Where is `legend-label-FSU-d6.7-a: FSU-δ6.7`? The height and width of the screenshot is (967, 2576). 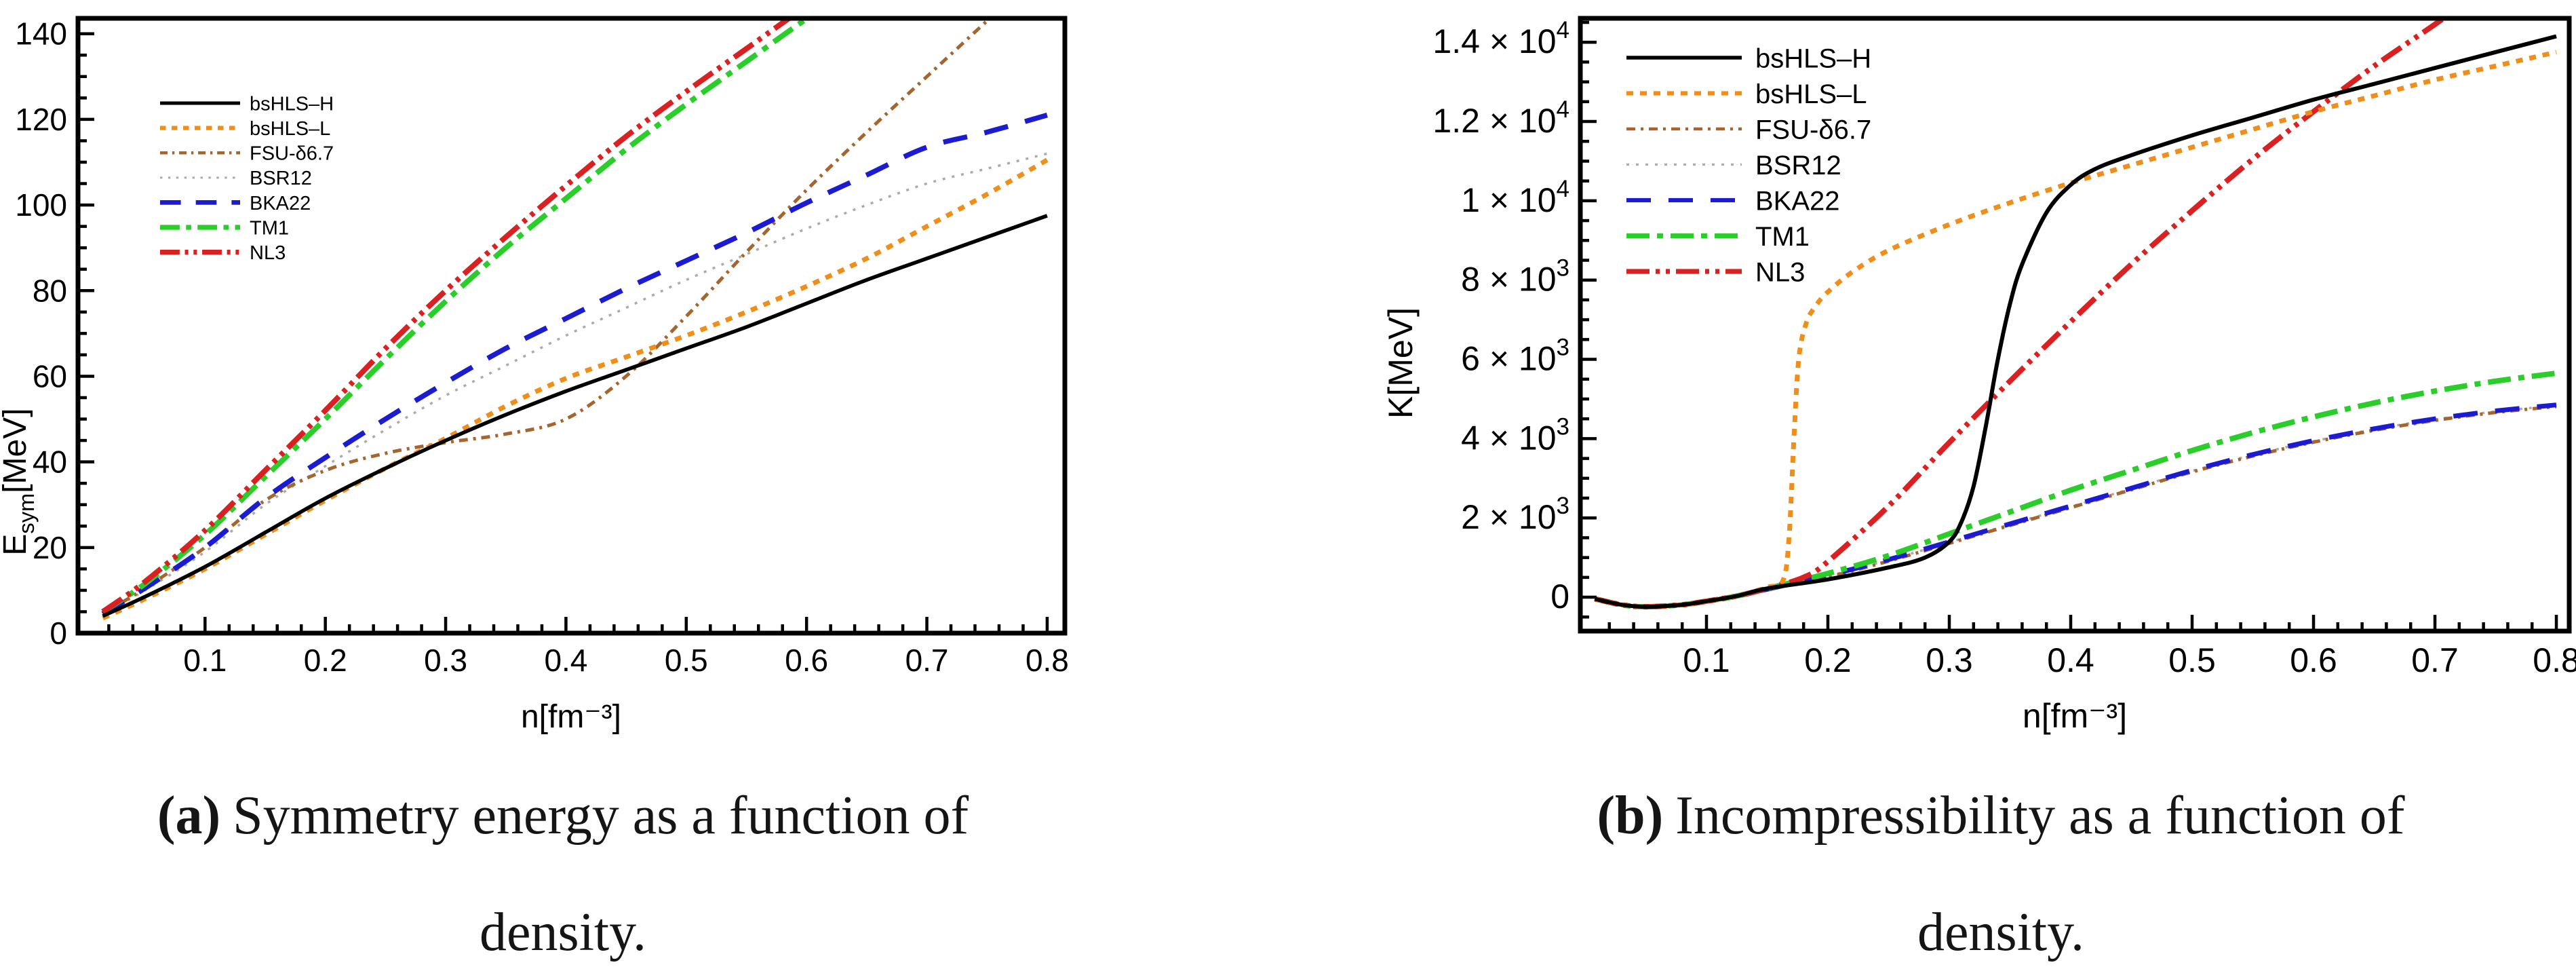
legend-label-FSU-d6.7-a: FSU-δ6.7 is located at coordinates (292, 154).